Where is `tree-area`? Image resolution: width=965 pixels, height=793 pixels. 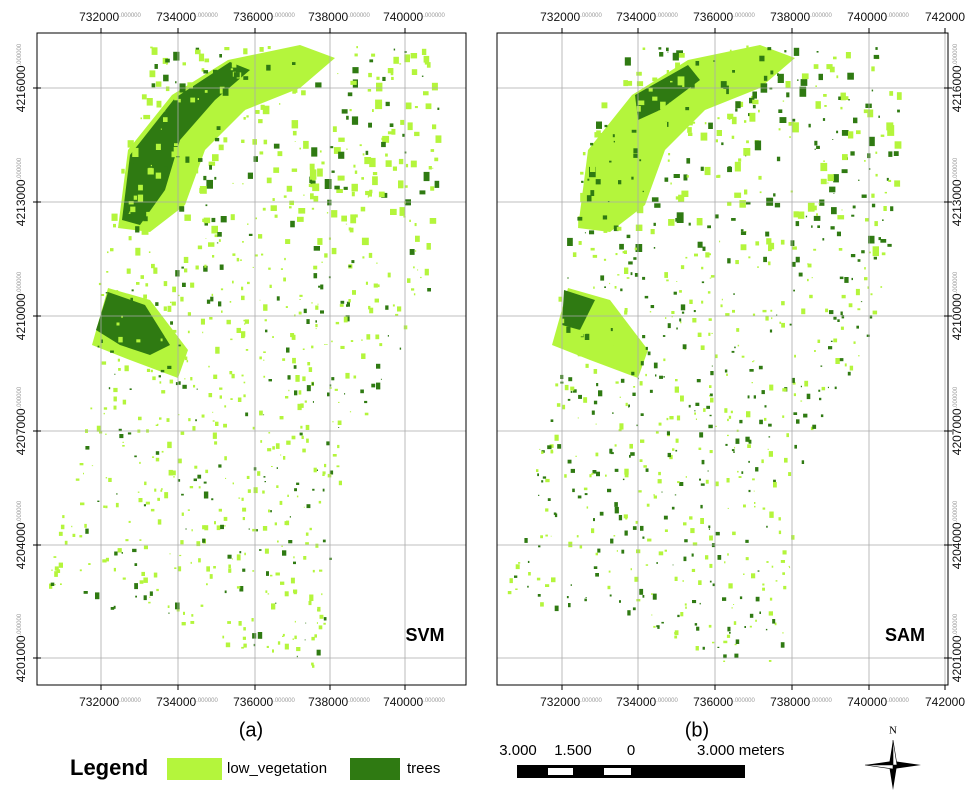
tree-area is located at coordinates (133, 323).